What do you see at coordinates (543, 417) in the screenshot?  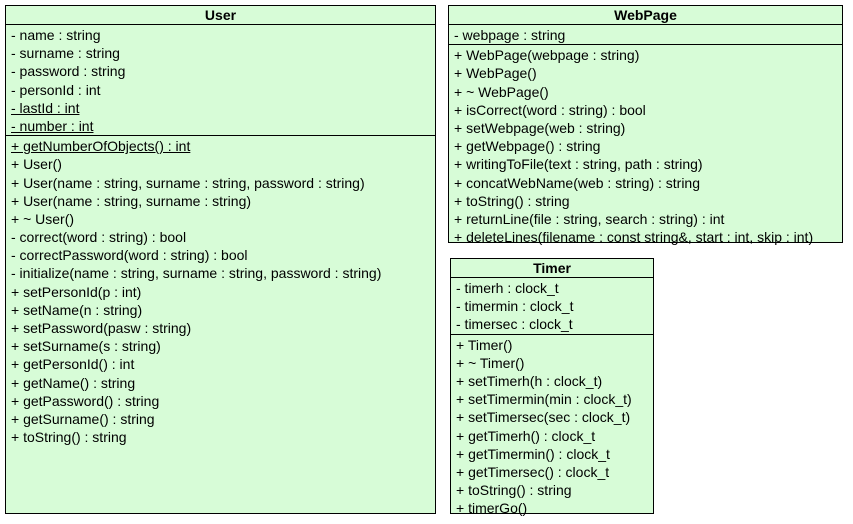 I see `operation-row: + setTimersec(sec : clock_t)` at bounding box center [543, 417].